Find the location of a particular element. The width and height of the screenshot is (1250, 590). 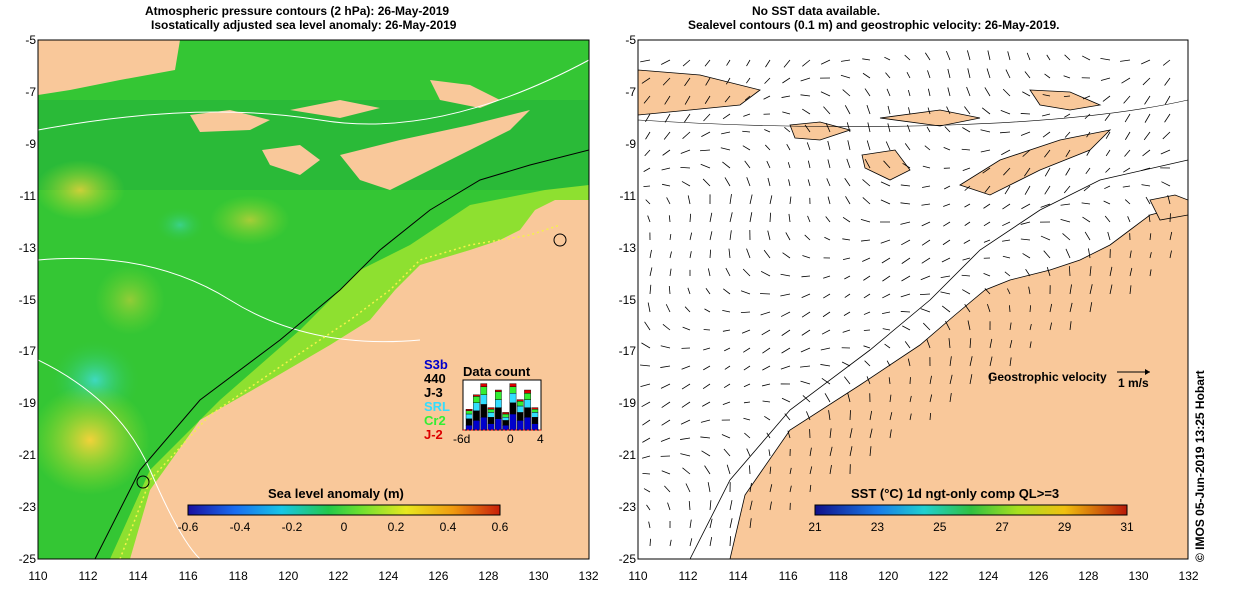

y-tick-label: -5 is located at coordinates (30, 40).